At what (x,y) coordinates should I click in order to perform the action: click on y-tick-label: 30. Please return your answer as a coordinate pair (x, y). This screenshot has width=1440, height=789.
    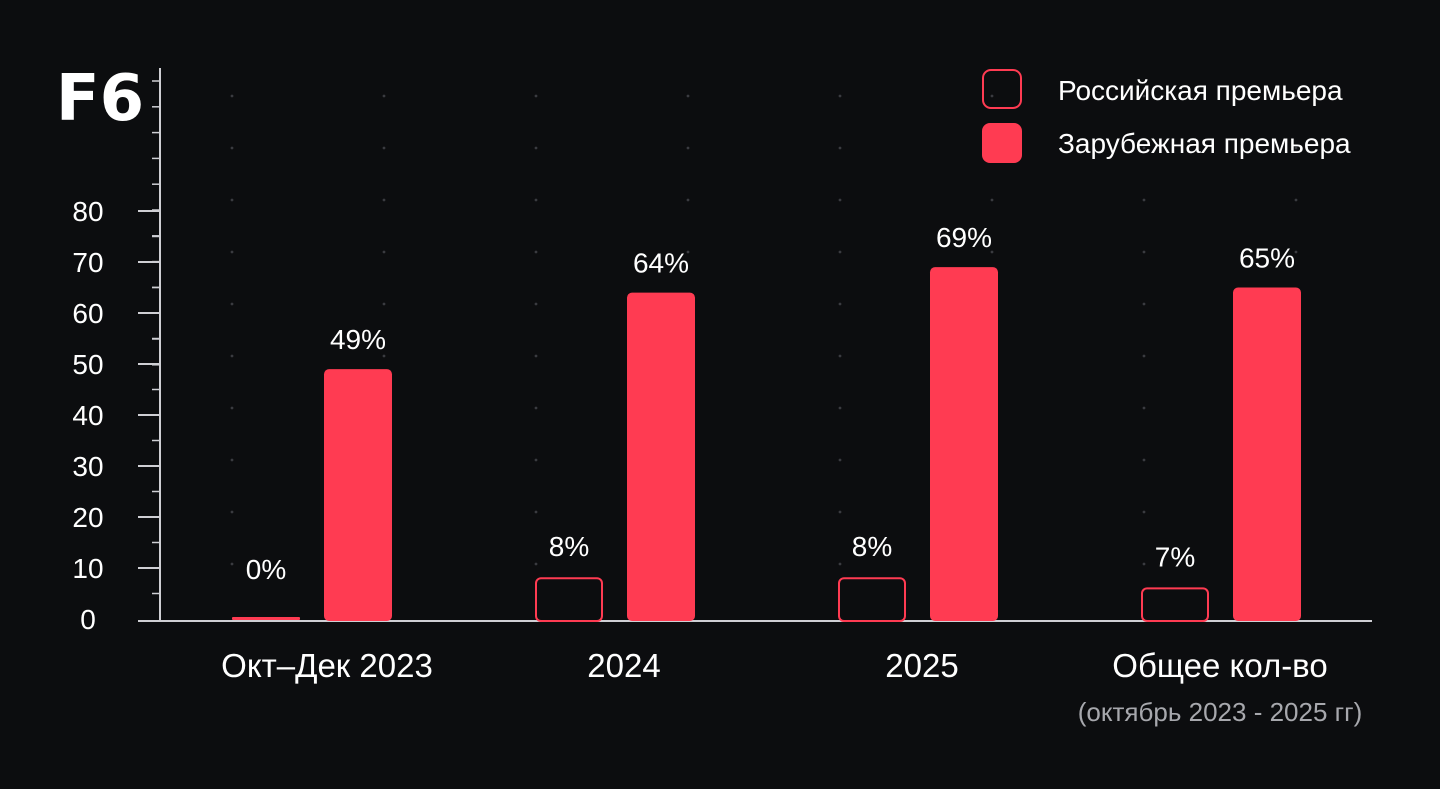
    Looking at the image, I should click on (87, 466).